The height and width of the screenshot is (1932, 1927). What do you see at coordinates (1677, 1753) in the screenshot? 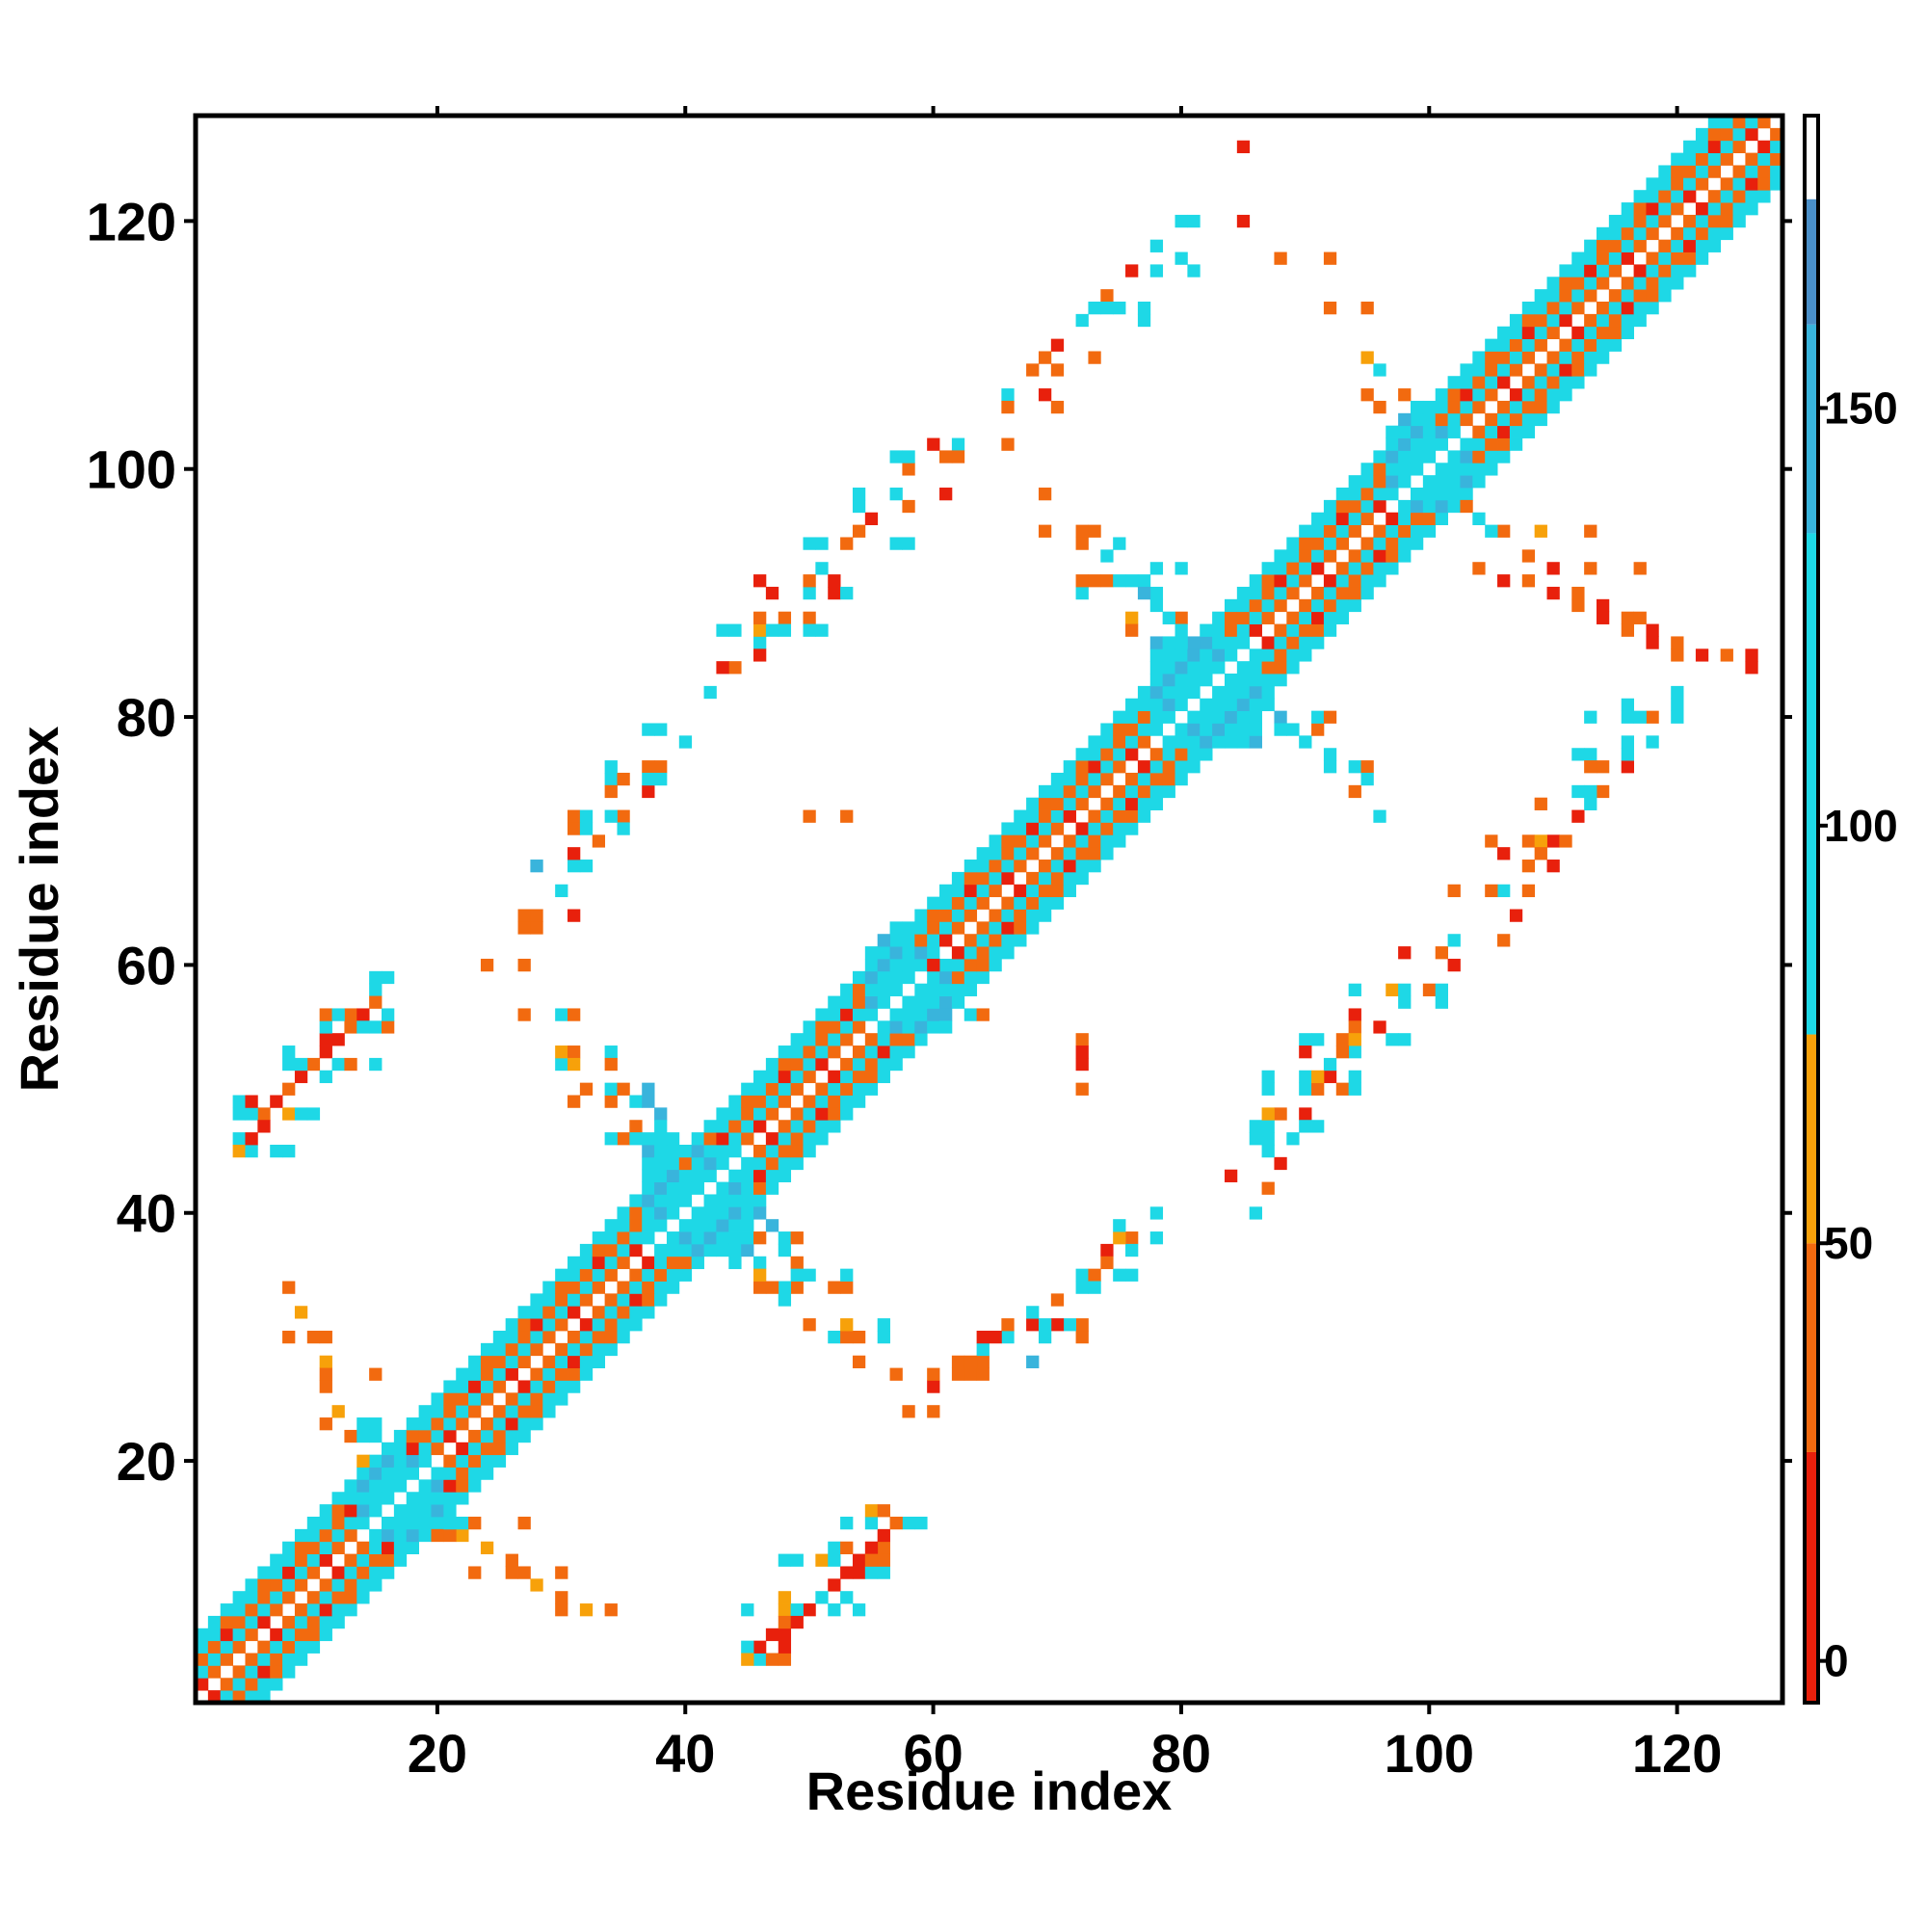
I see `x-tick-label: 120` at bounding box center [1677, 1753].